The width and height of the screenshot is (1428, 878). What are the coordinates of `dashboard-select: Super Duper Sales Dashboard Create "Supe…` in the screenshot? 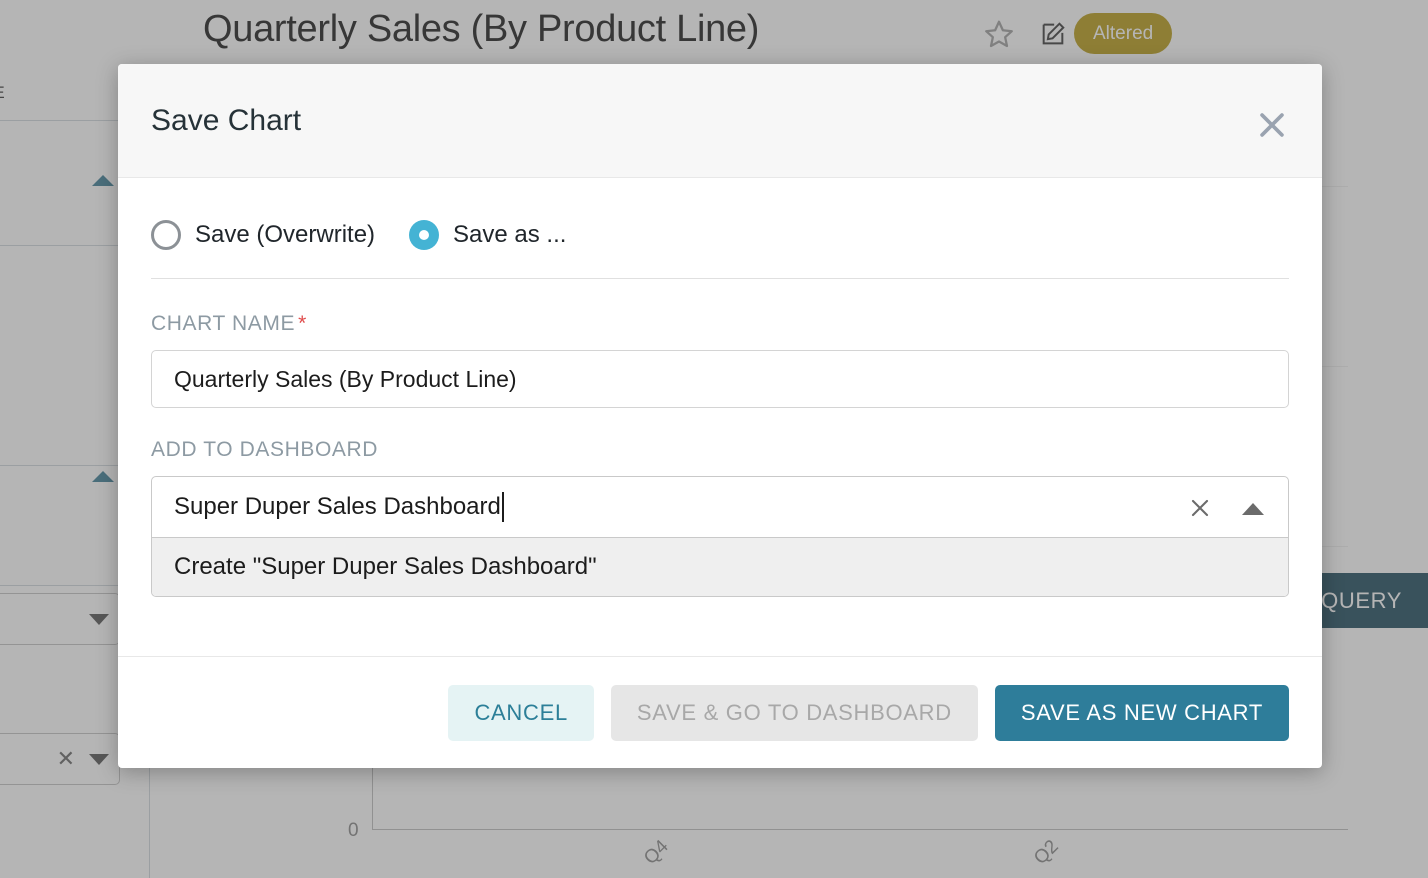 It's located at (720, 536).